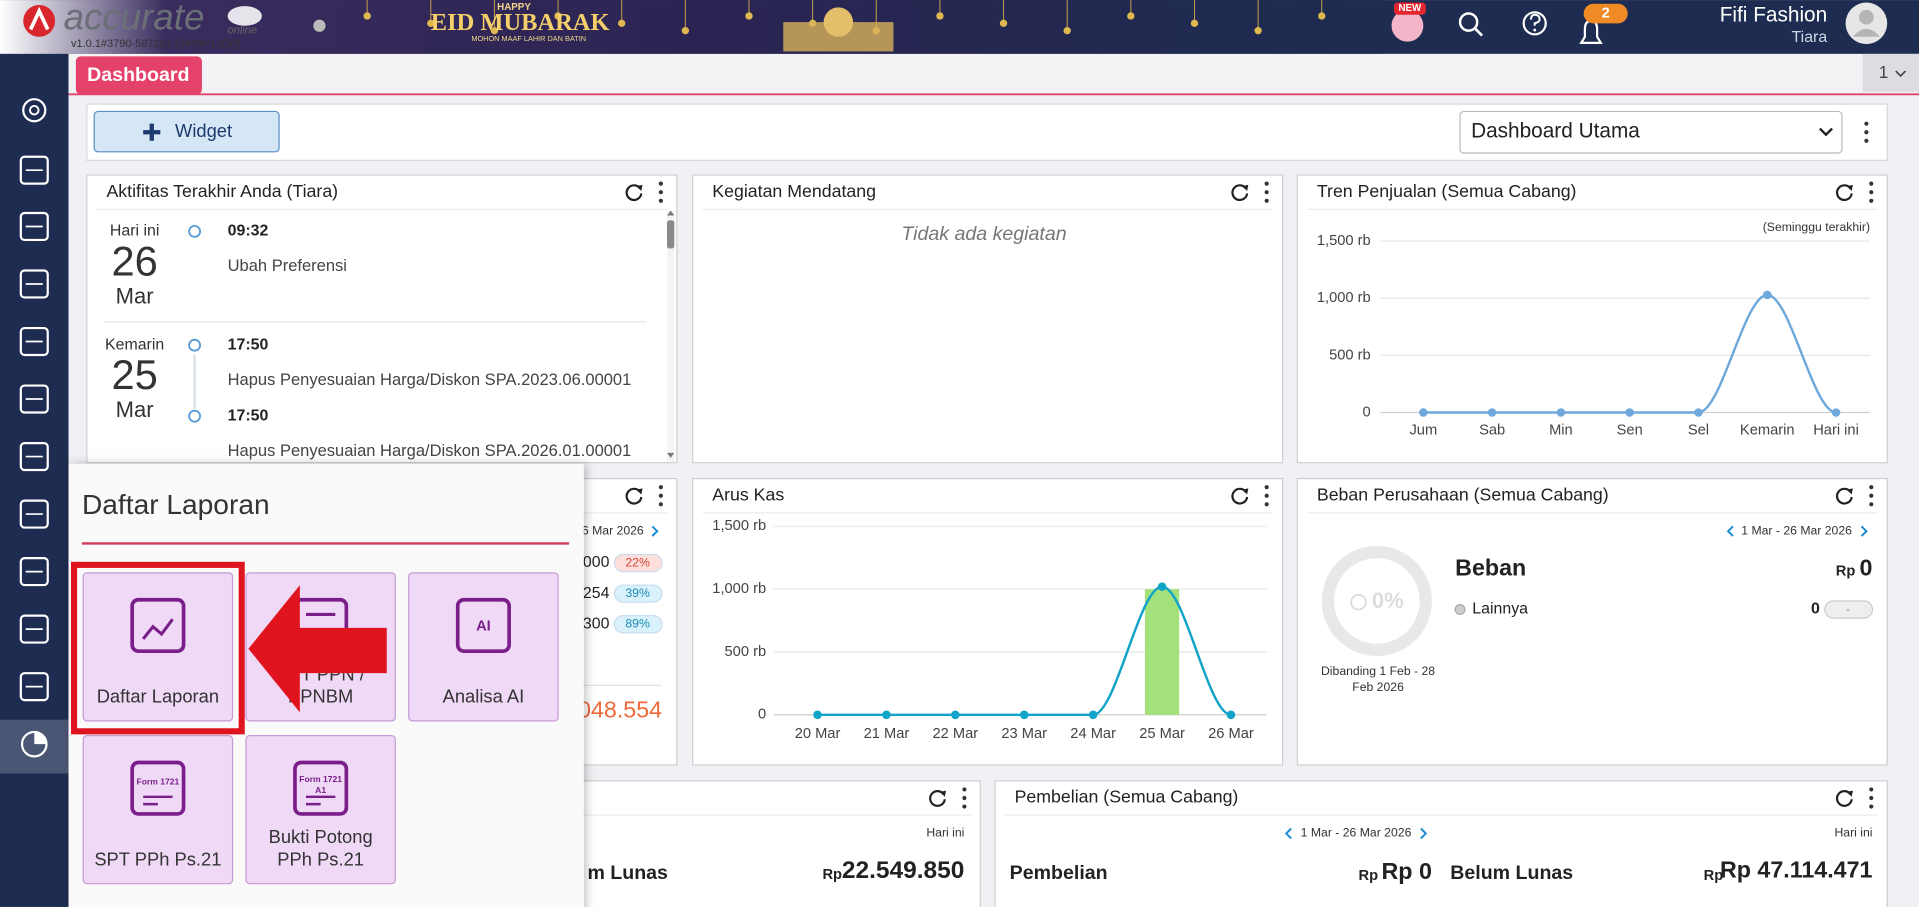 This screenshot has width=1919, height=907. I want to click on tile-label: Analisa AI, so click(484, 696).